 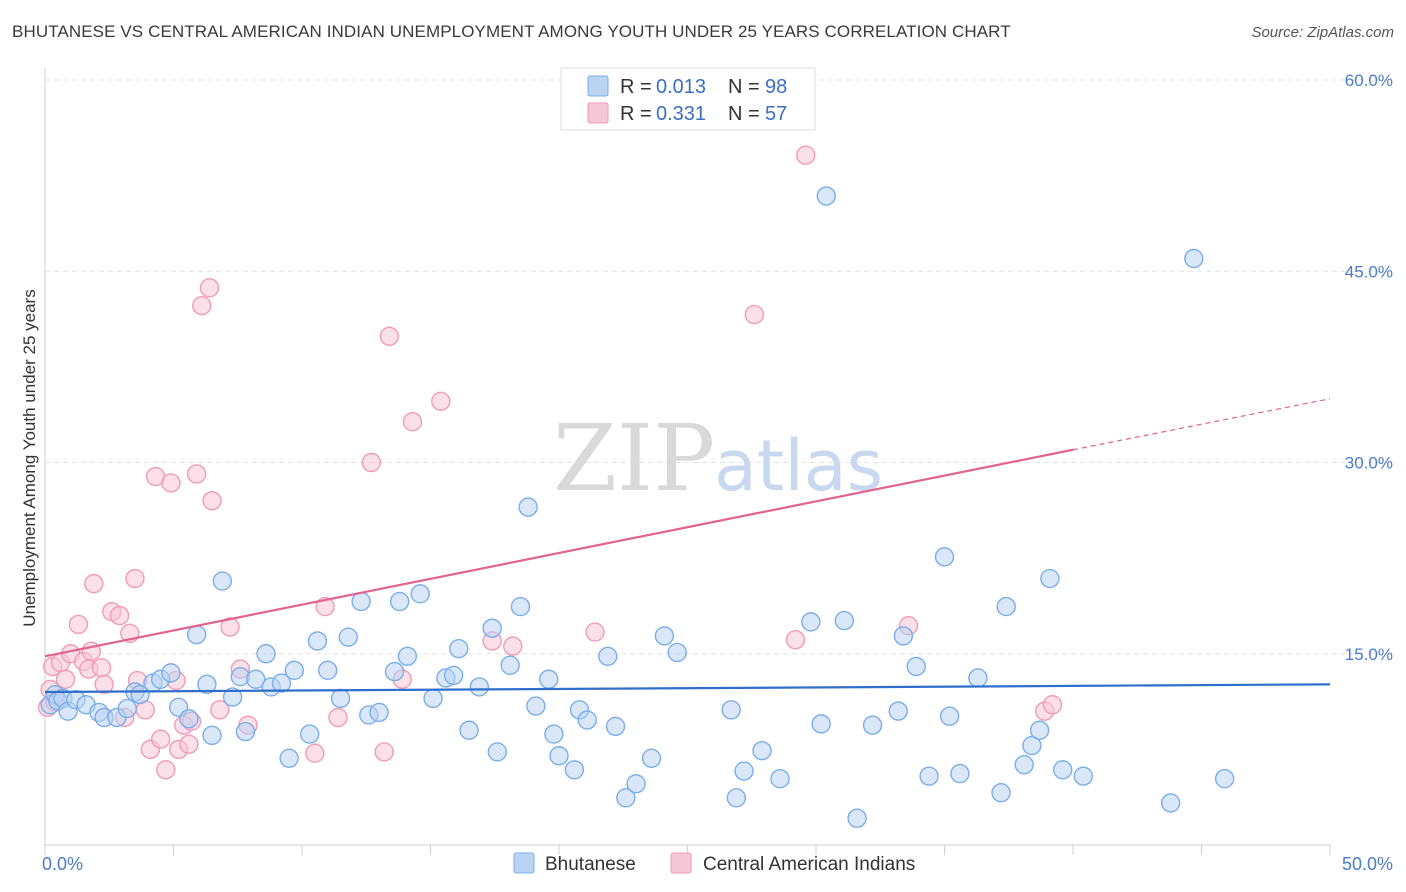 I want to click on bottom-legend: Bhutanese Central American Indians, so click(x=714, y=863).